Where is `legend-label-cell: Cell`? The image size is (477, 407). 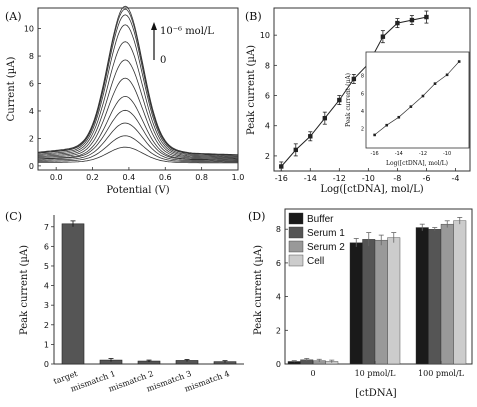
legend-label-cell: Cell is located at coordinates (315, 261).